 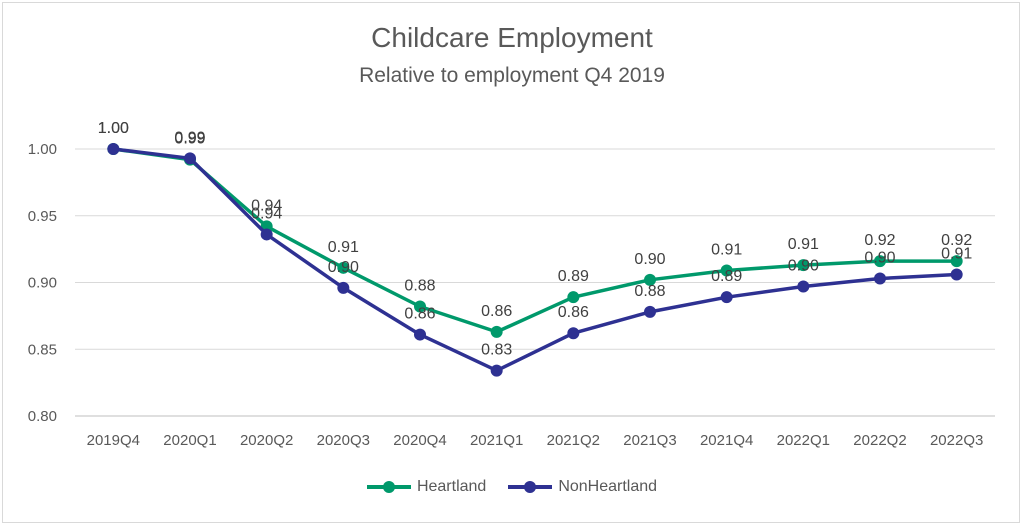 I want to click on data-label-nonheartland: 0.91, so click(x=956, y=253).